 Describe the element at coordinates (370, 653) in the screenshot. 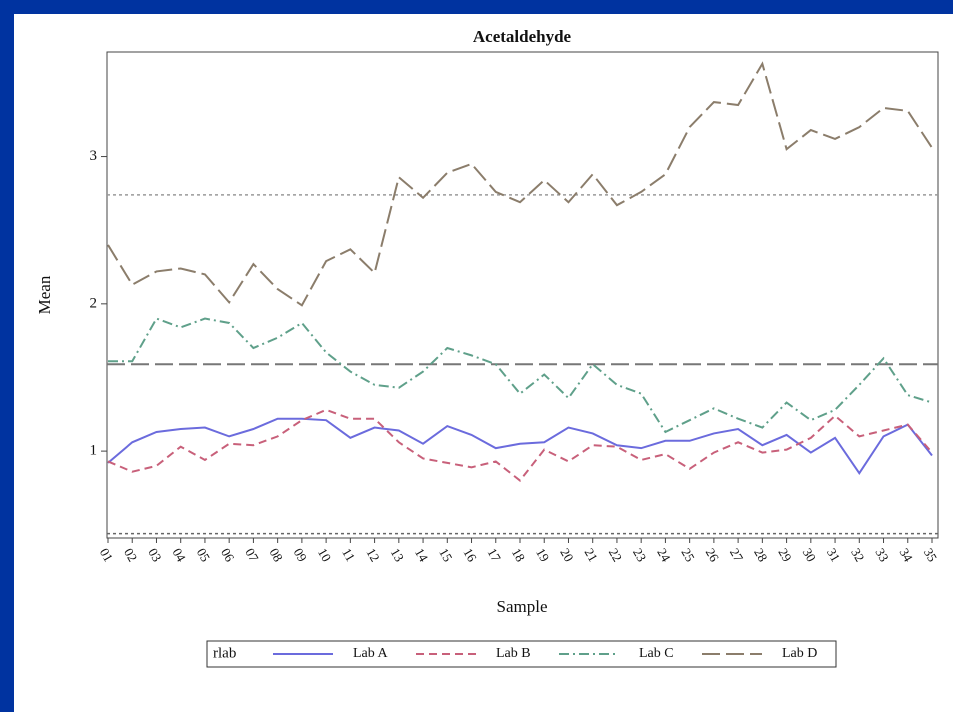

I see `legend-label: Lab A` at that location.